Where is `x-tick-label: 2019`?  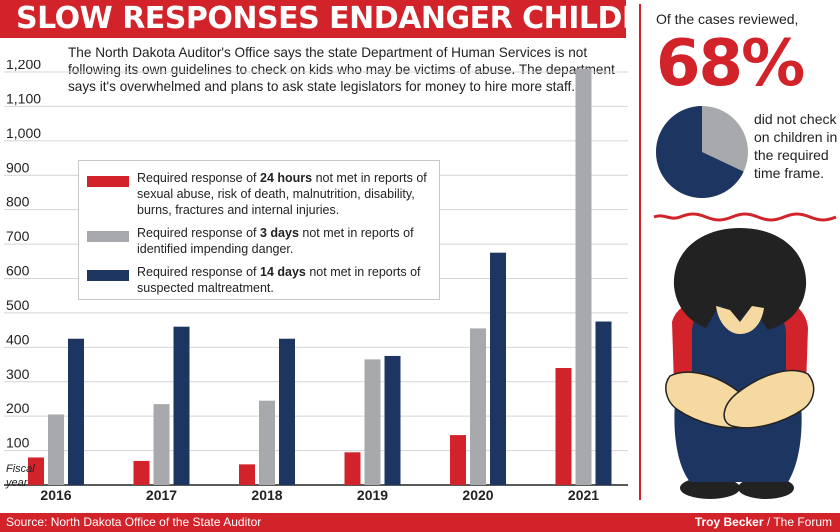 x-tick-label: 2019 is located at coordinates (372, 493).